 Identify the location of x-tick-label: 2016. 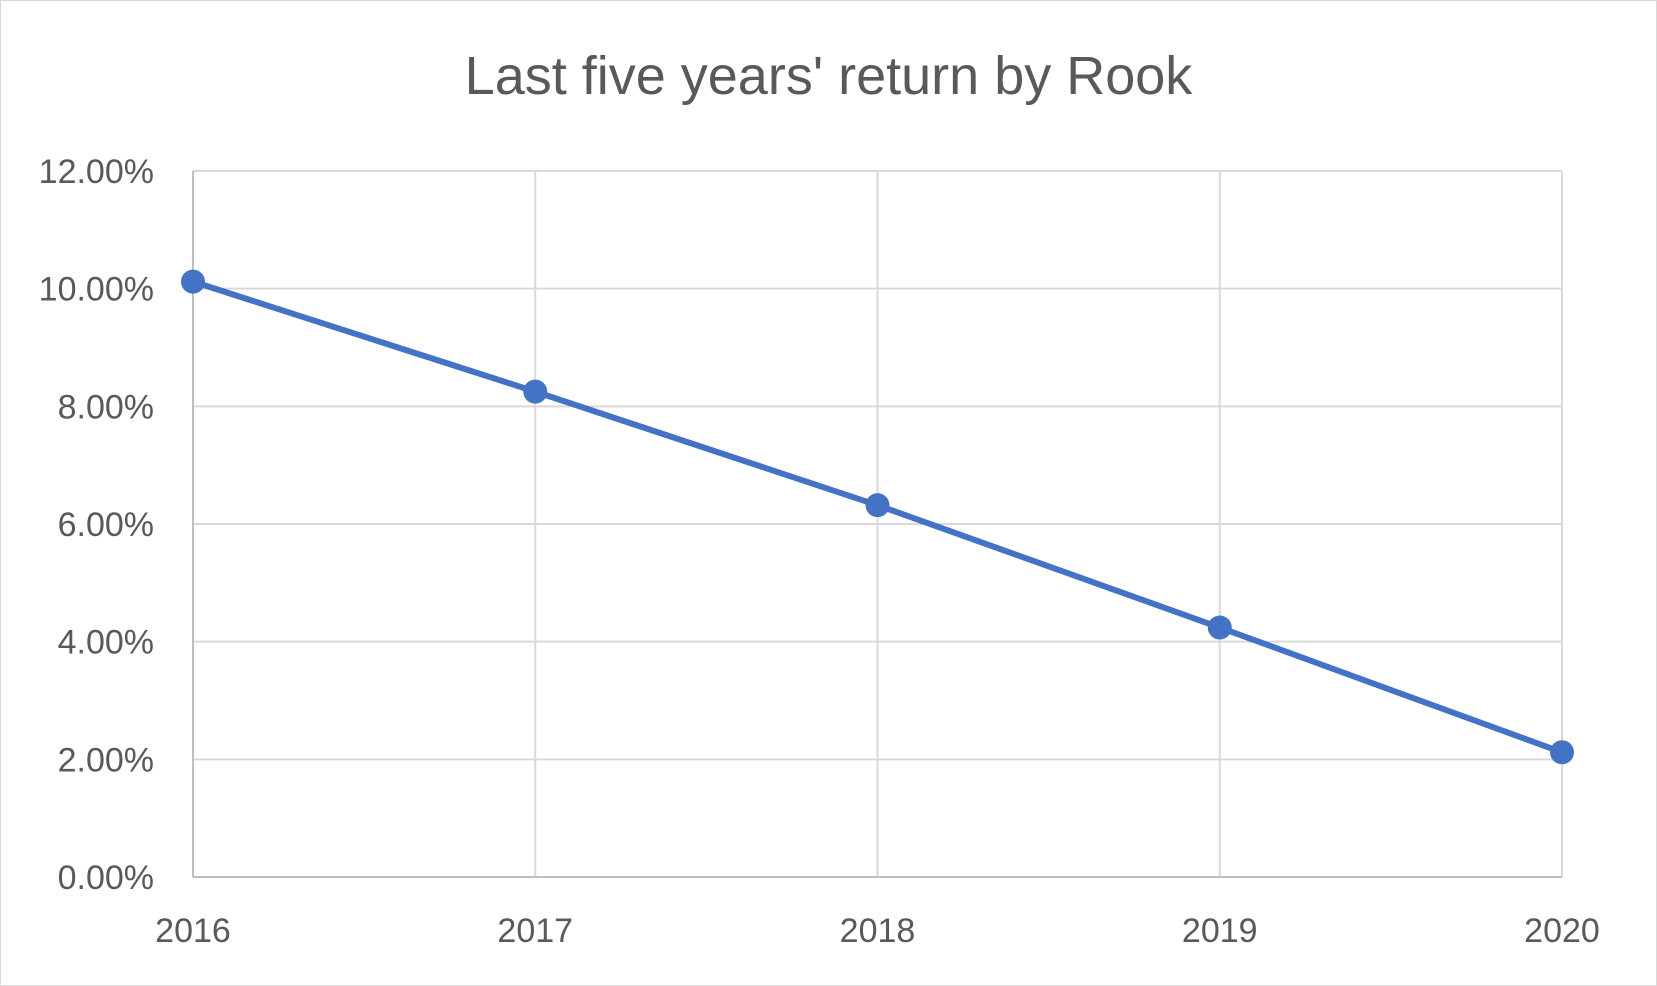
(193, 931).